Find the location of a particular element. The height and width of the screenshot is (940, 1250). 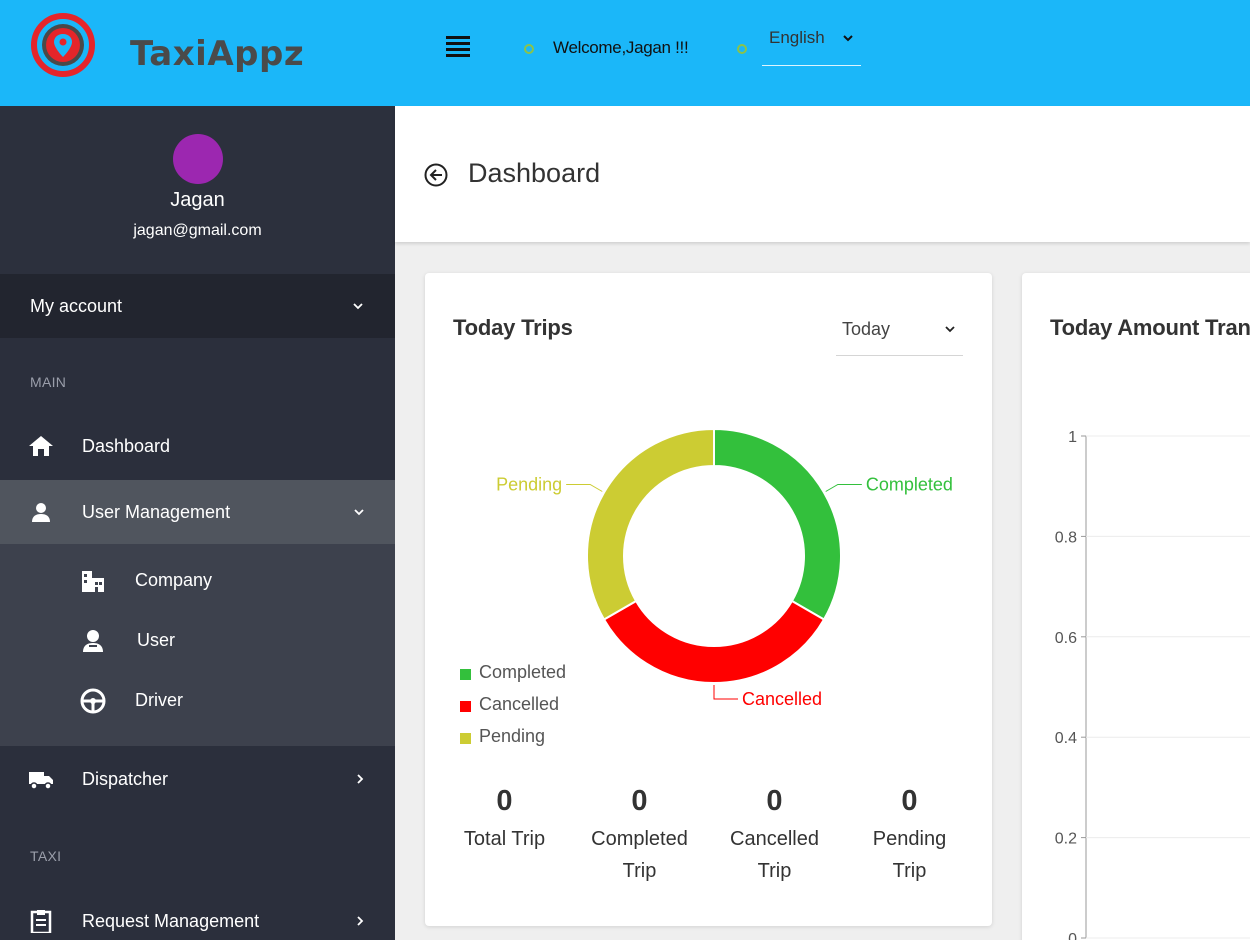

sidebar-item-request-management: Request Management is located at coordinates (197, 914).